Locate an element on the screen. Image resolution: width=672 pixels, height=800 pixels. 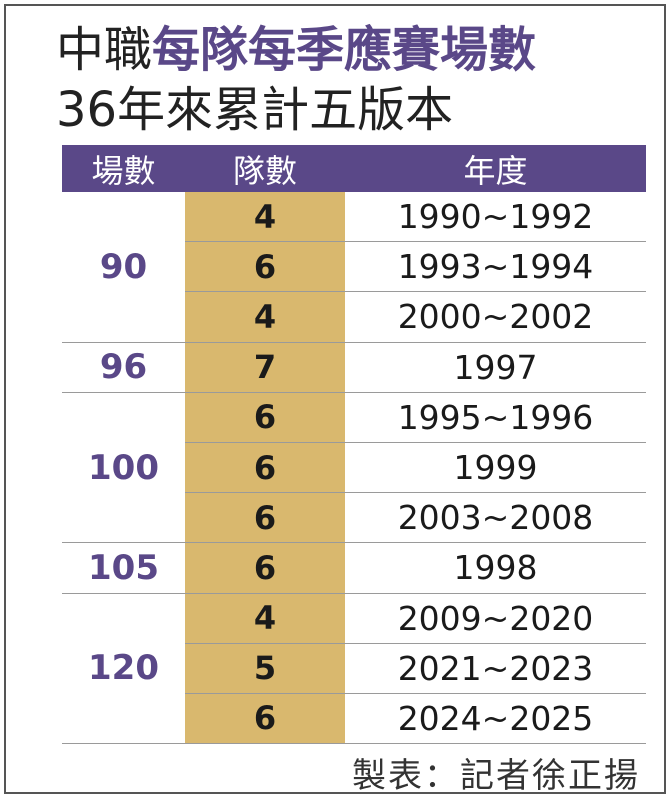
header-years: 年度 is located at coordinates (495, 168).